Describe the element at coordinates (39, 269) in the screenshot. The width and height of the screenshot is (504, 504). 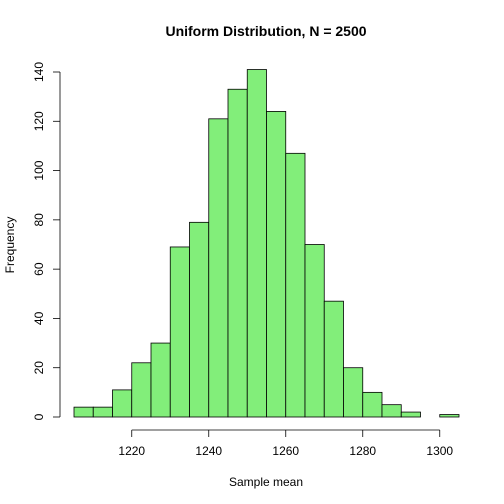
I see `y-tick-label: 60` at that location.